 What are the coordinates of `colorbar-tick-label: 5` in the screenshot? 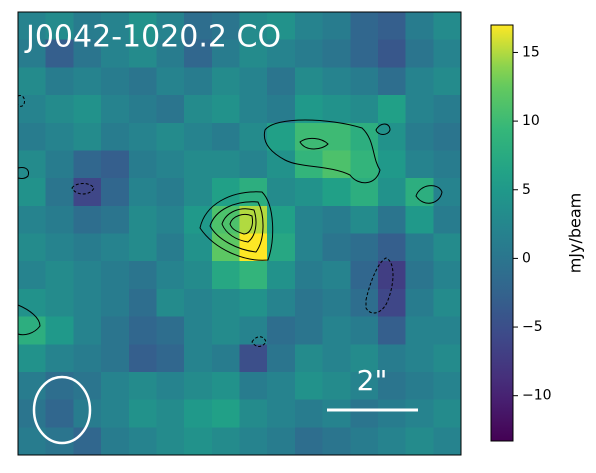 It's located at (526, 190).